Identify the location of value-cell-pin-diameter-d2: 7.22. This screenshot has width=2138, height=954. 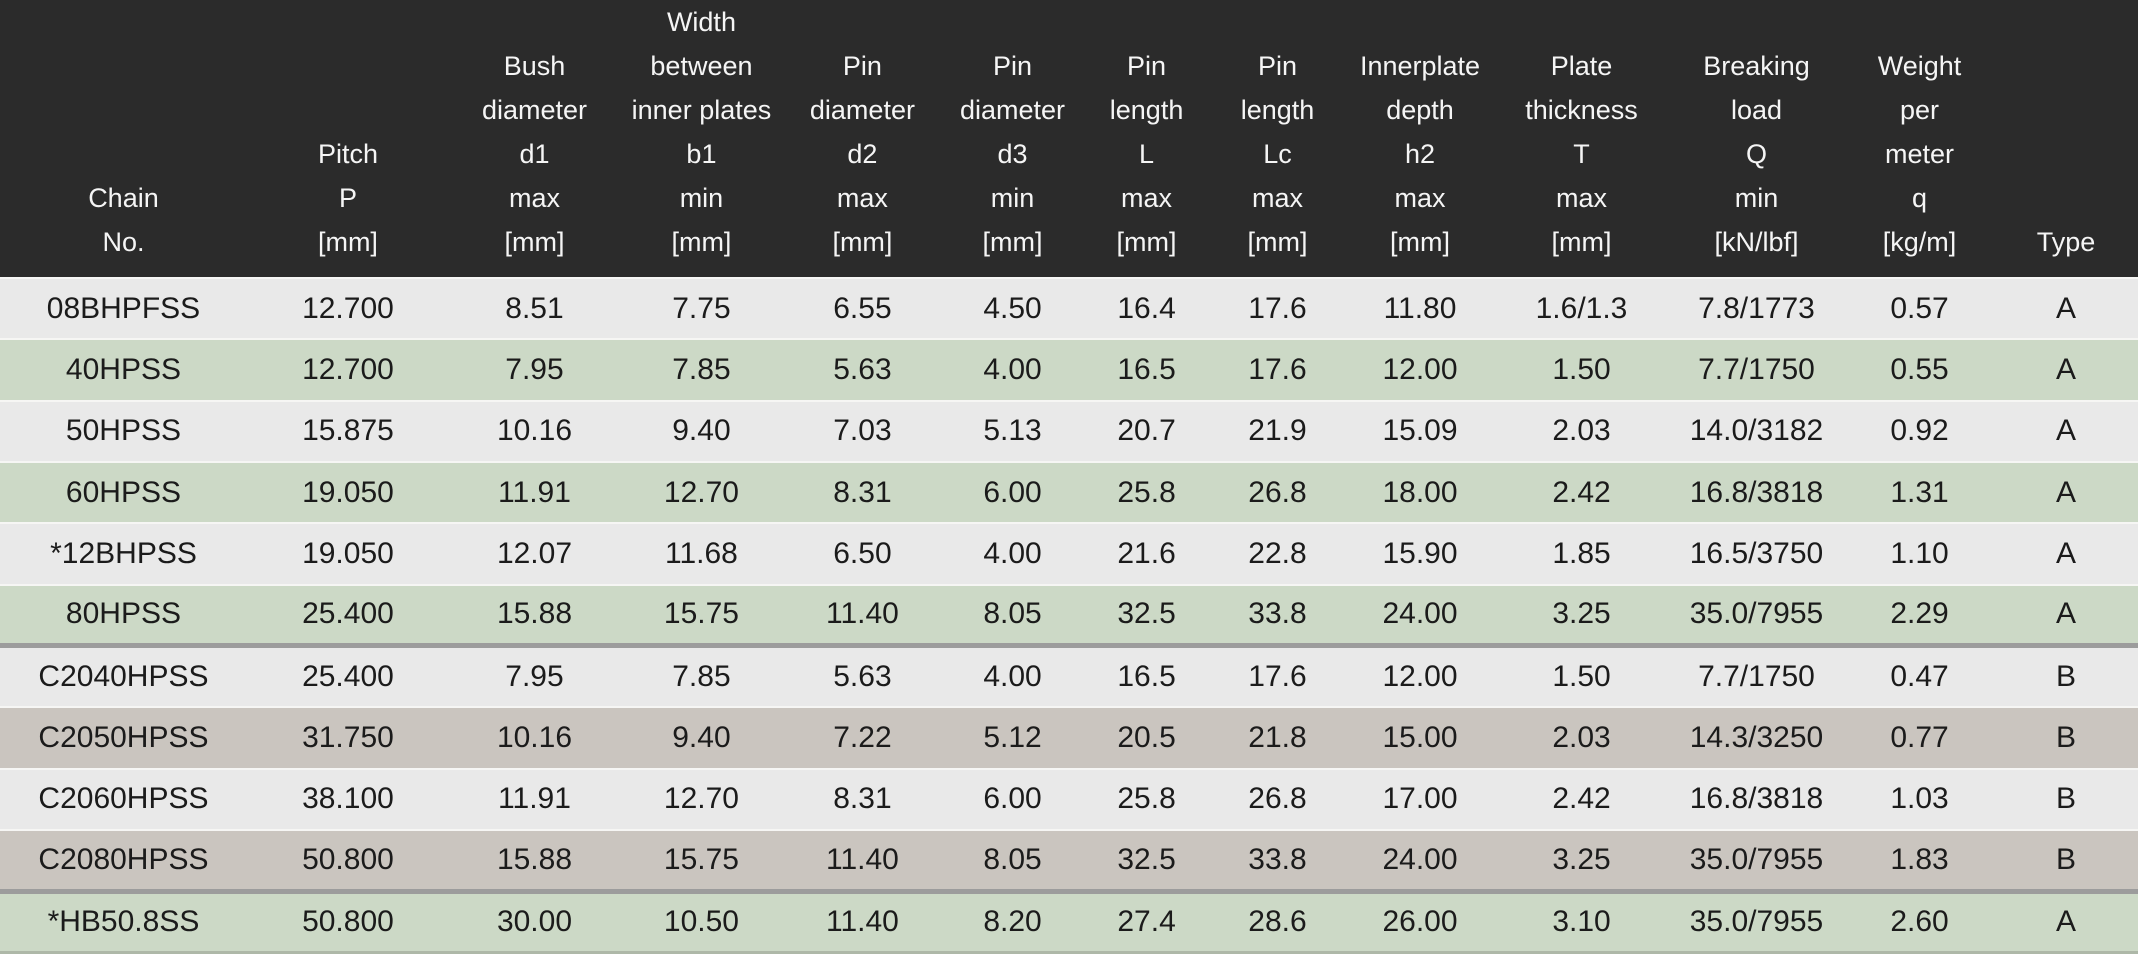
(862, 738).